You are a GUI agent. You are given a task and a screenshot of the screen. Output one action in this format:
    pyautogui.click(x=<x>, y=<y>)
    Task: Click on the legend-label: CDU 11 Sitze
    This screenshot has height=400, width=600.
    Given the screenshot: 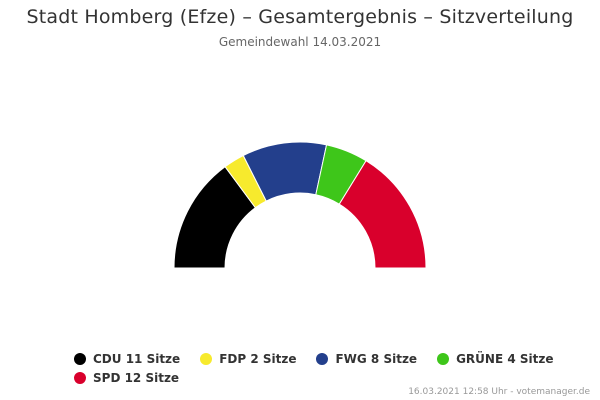 What is the action you would take?
    pyautogui.click(x=137, y=358)
    